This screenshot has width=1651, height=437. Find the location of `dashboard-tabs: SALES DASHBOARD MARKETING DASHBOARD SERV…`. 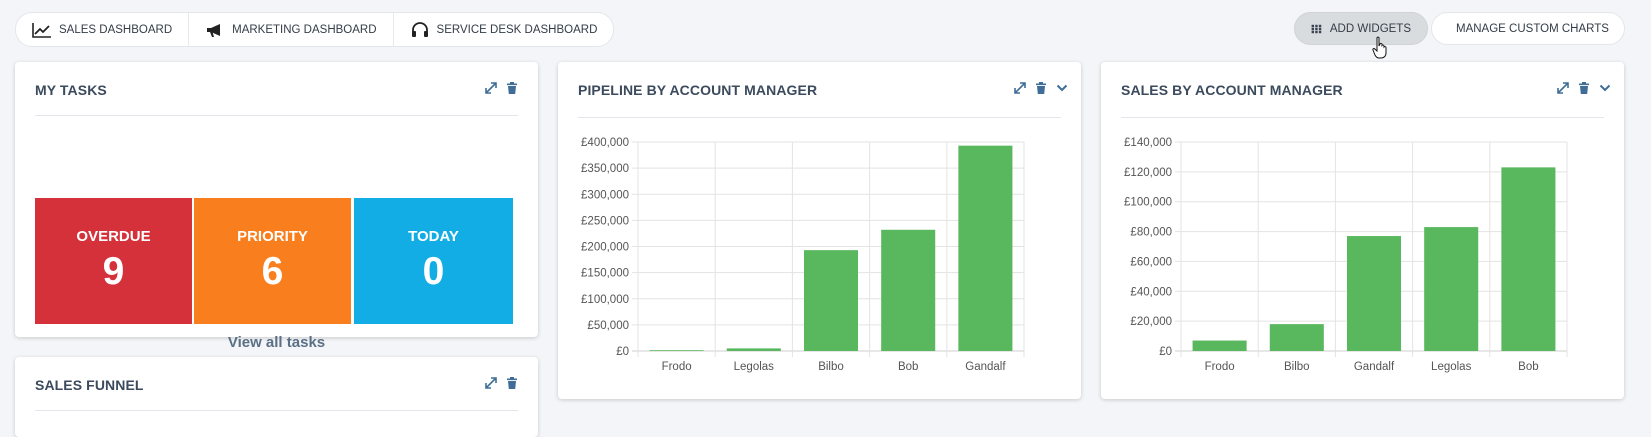

dashboard-tabs: SALES DASHBOARD MARKETING DASHBOARD SERV… is located at coordinates (315, 29).